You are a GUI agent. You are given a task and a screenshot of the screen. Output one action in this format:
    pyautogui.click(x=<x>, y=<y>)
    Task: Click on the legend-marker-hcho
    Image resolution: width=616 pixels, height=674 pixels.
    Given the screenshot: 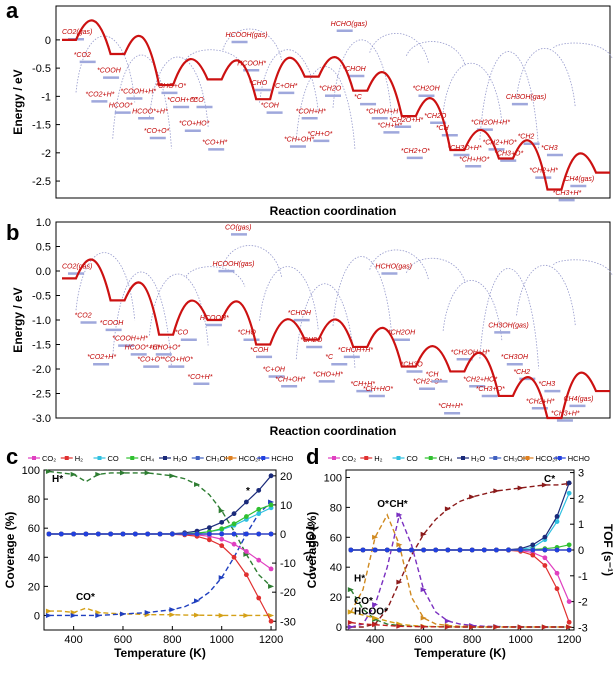 What is the action you would take?
    pyautogui.click(x=263, y=458)
    